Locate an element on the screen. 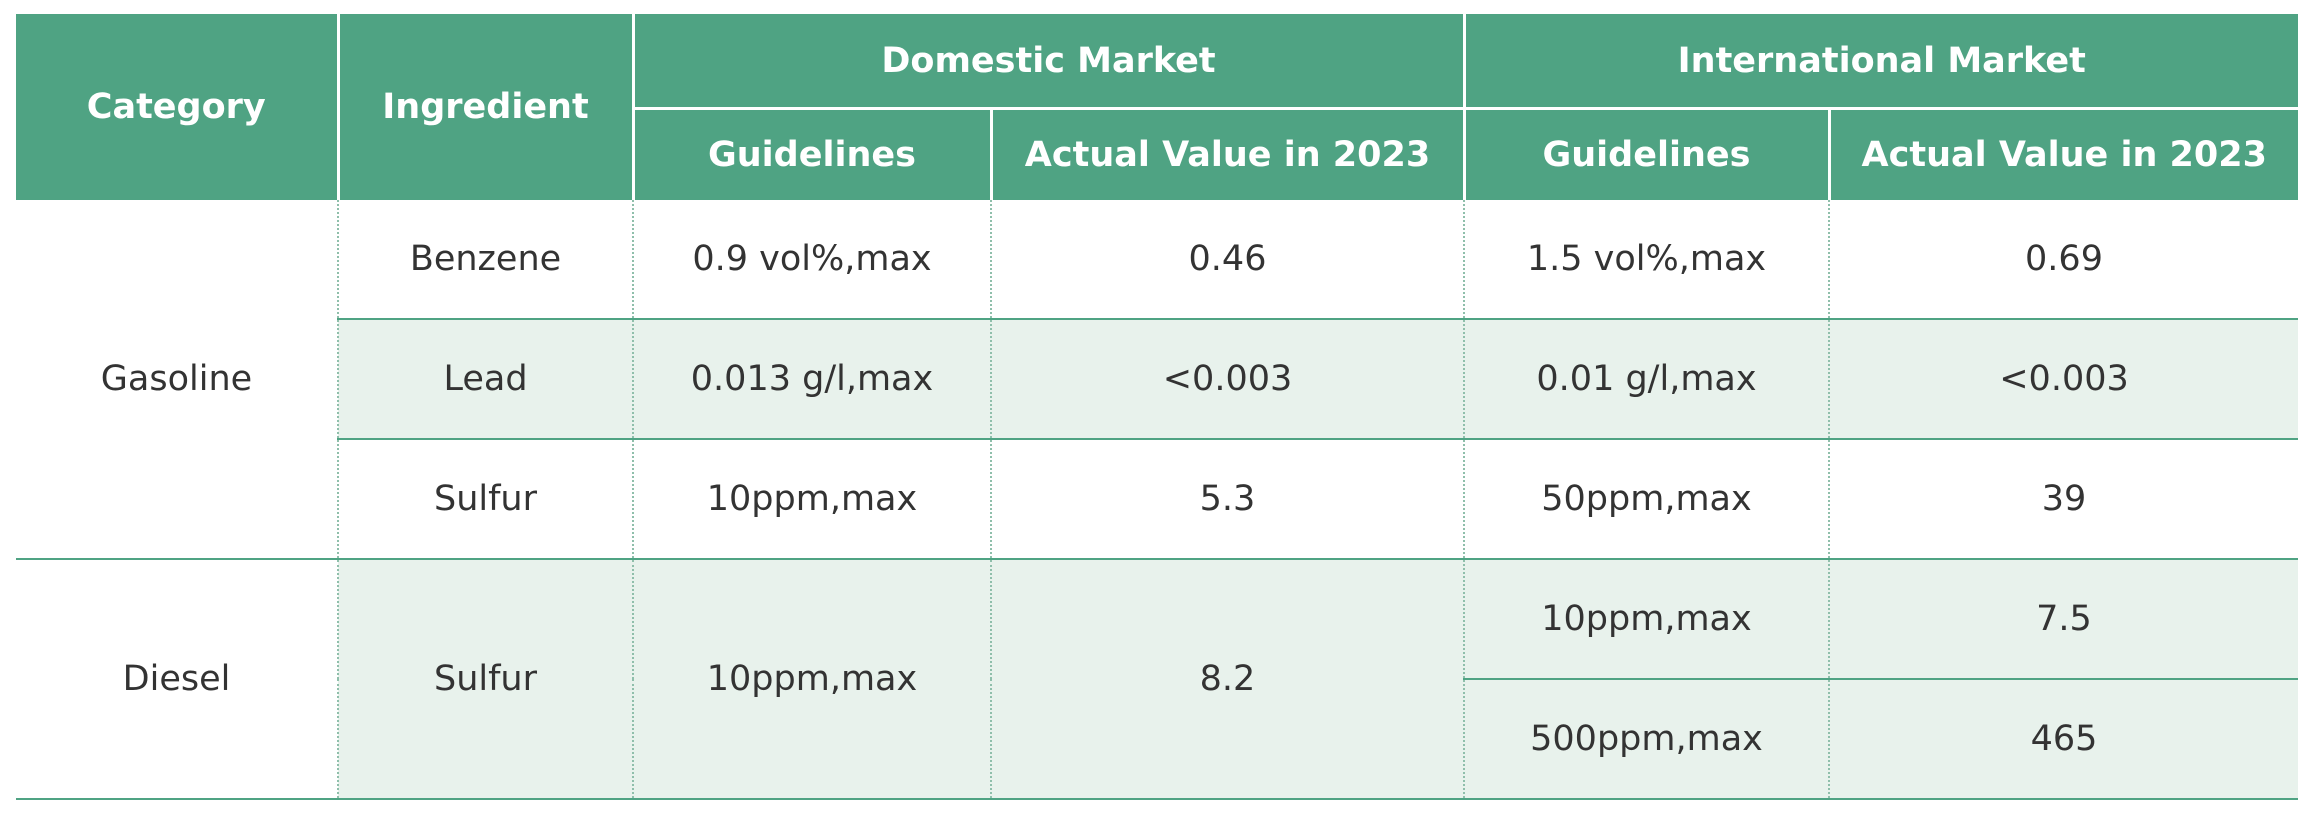 Image resolution: width=2314 pixels, height=826 pixels. cell-category-gasoline: Gasoline is located at coordinates (177, 379).